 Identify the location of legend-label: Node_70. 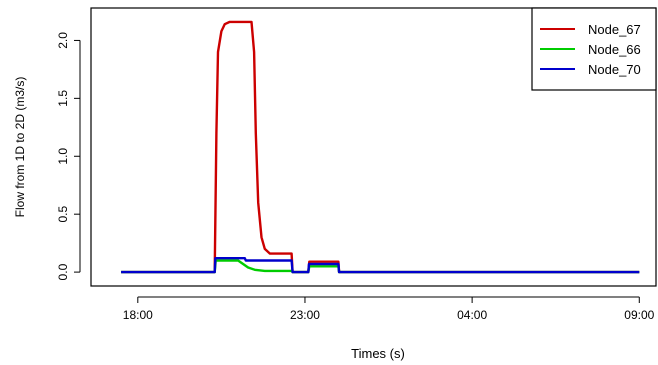
(614, 69).